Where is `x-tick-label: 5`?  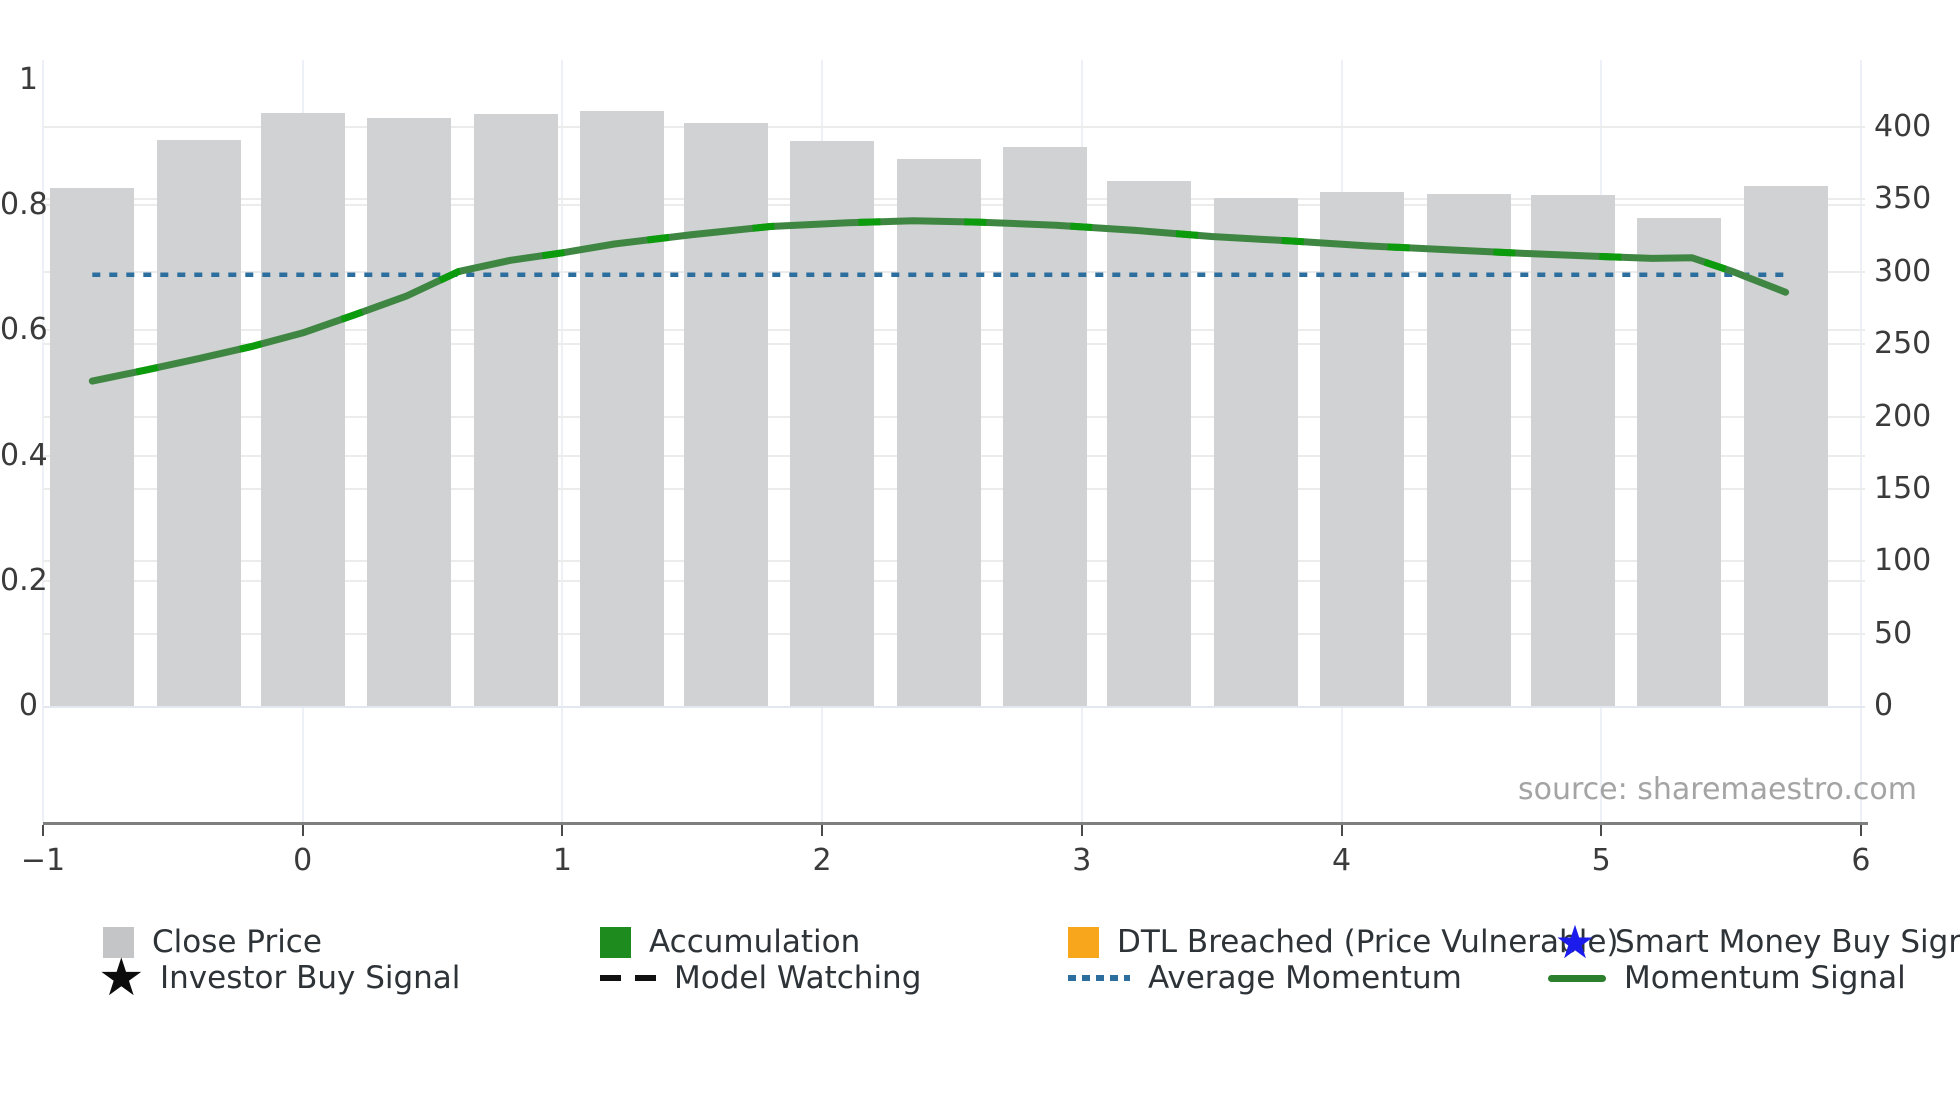 x-tick-label: 5 is located at coordinates (1601, 860).